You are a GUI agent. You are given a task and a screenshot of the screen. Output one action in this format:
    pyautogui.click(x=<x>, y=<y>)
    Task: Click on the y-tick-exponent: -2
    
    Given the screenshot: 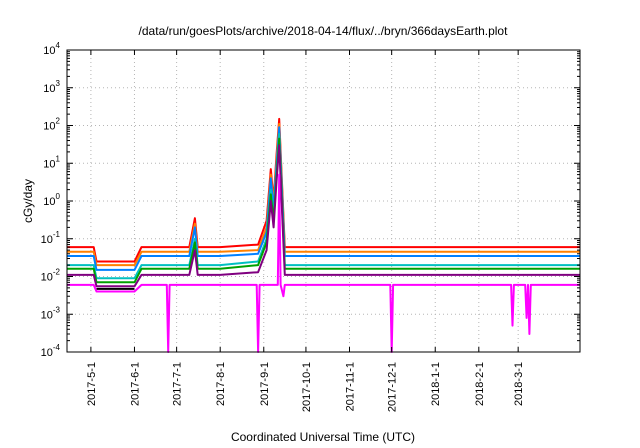 What is the action you would take?
    pyautogui.click(x=57, y=272)
    